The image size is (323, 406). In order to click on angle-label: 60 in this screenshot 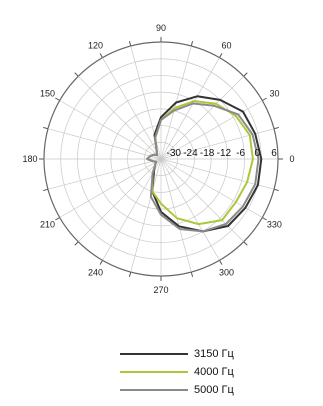, I will do `click(226, 46)`.